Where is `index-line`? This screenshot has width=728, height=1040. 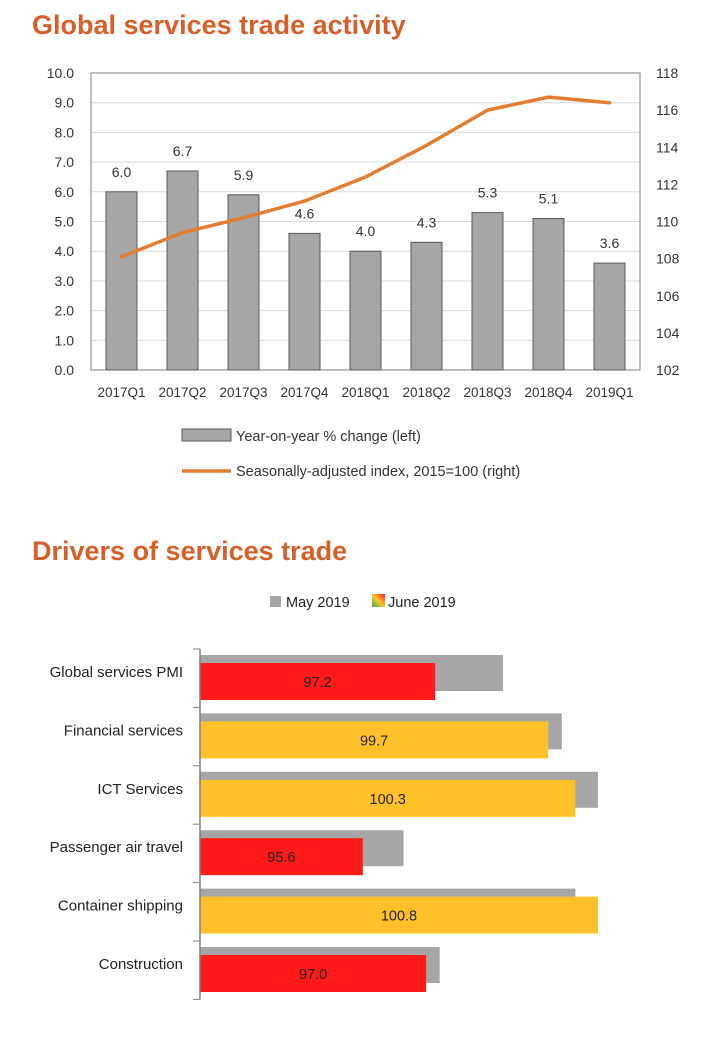 index-line is located at coordinates (365, 177).